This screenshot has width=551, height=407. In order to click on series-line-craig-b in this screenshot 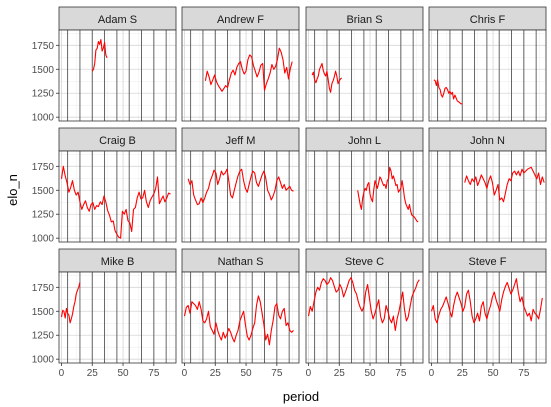, I will do `click(115, 202)`.